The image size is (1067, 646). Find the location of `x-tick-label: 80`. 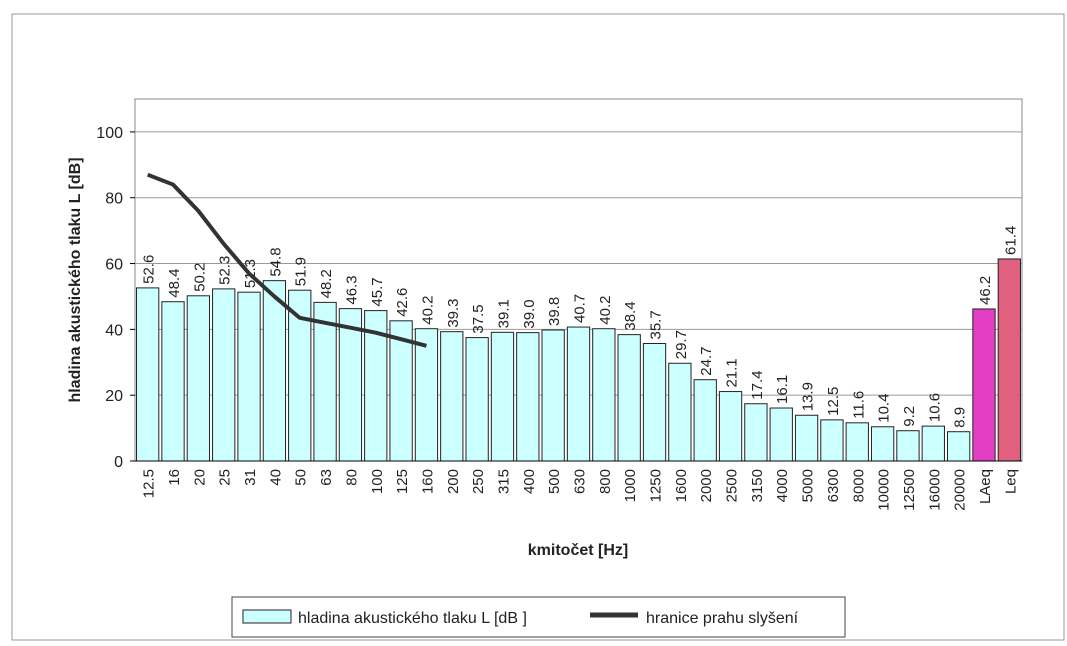

x-tick-label: 80 is located at coordinates (351, 477).